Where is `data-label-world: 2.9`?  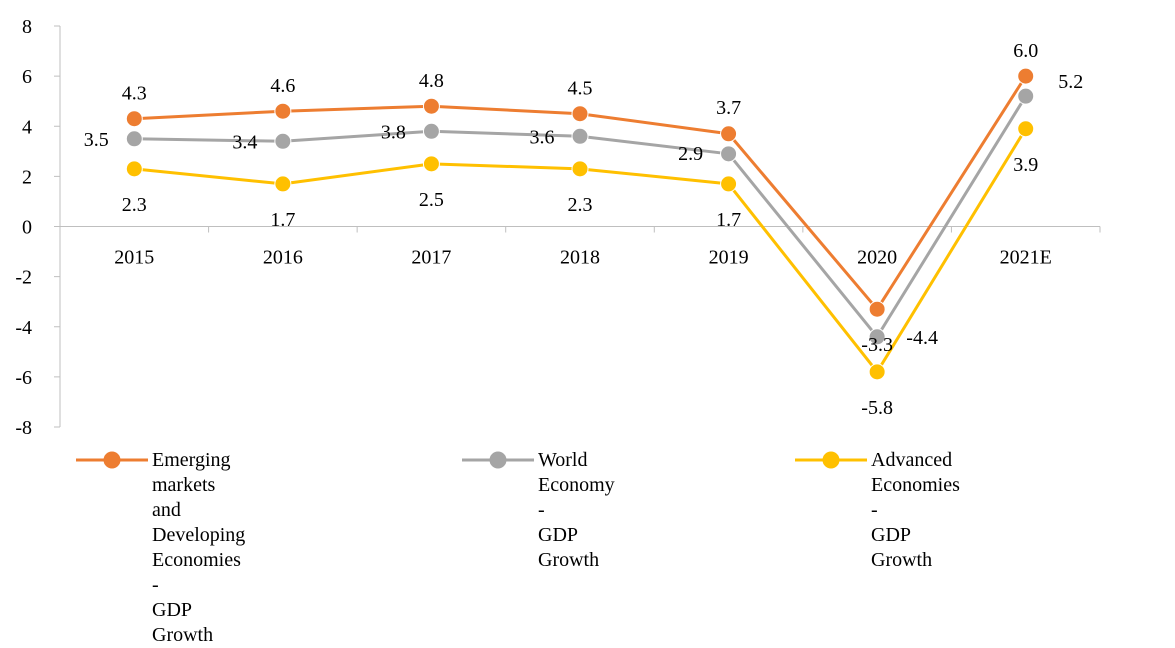 data-label-world: 2.9 is located at coordinates (690, 154).